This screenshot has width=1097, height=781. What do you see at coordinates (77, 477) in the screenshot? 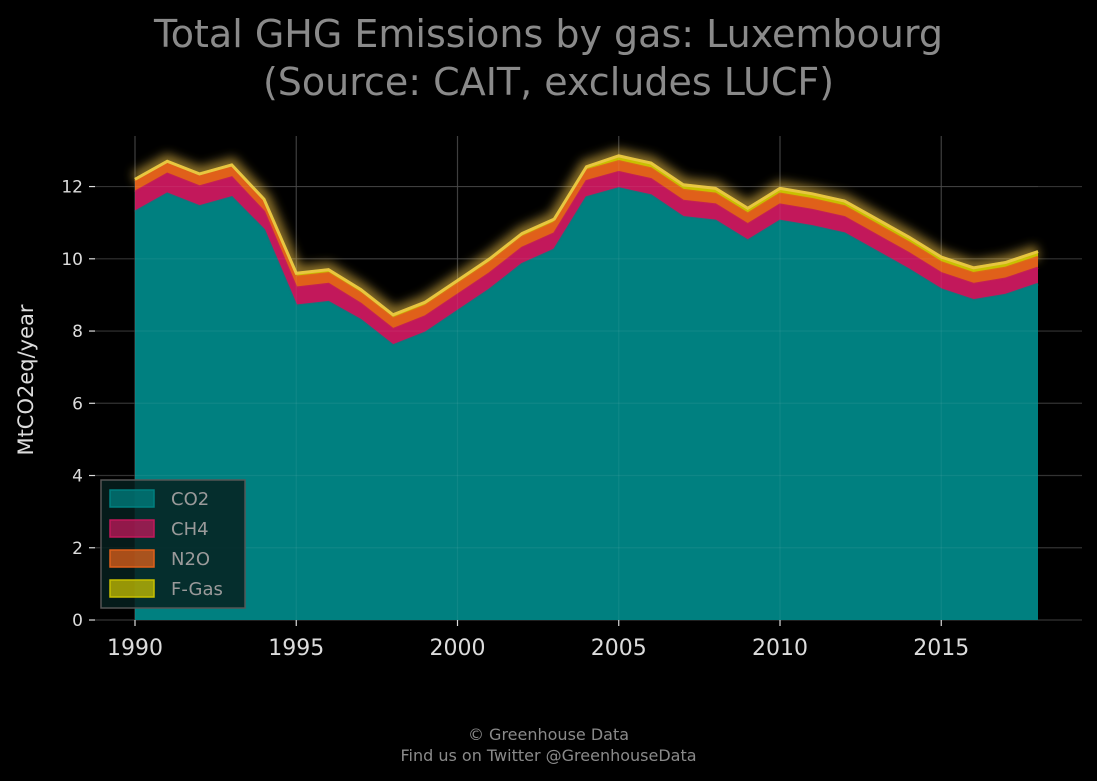
I see `y-tick-label: 4` at bounding box center [77, 477].